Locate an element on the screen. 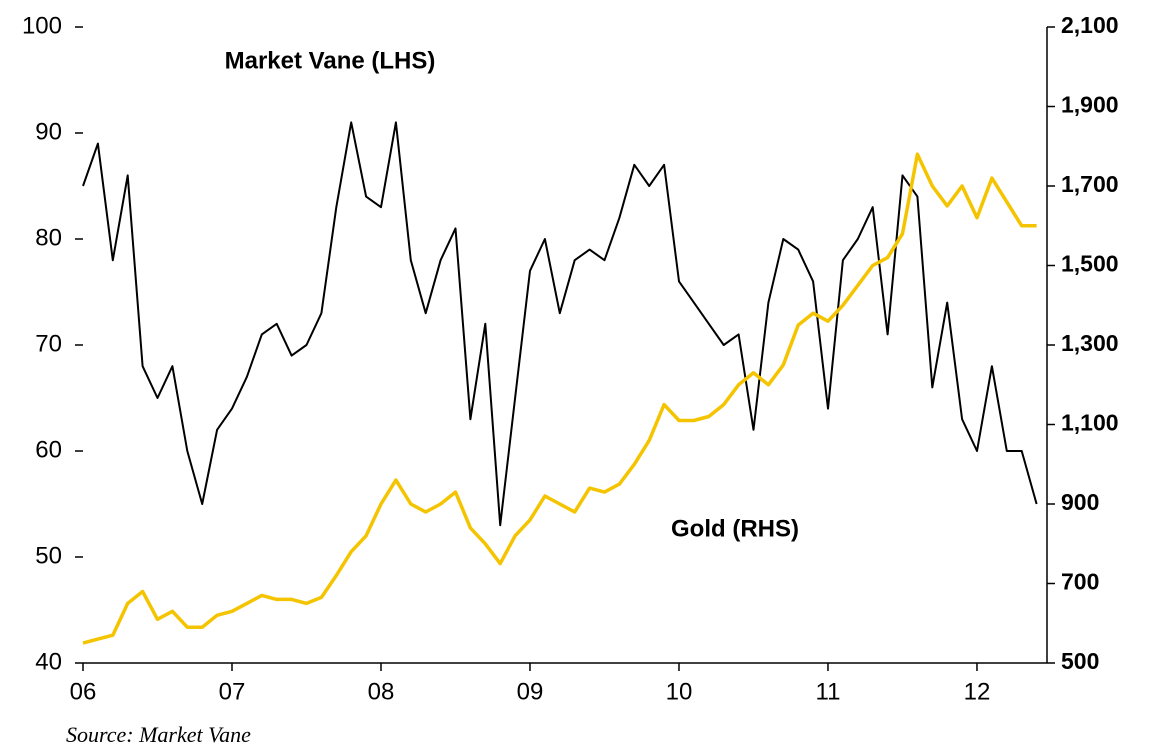 This screenshot has height=749, width=1152. series-label: Market Vane (LHS) is located at coordinates (330, 60).